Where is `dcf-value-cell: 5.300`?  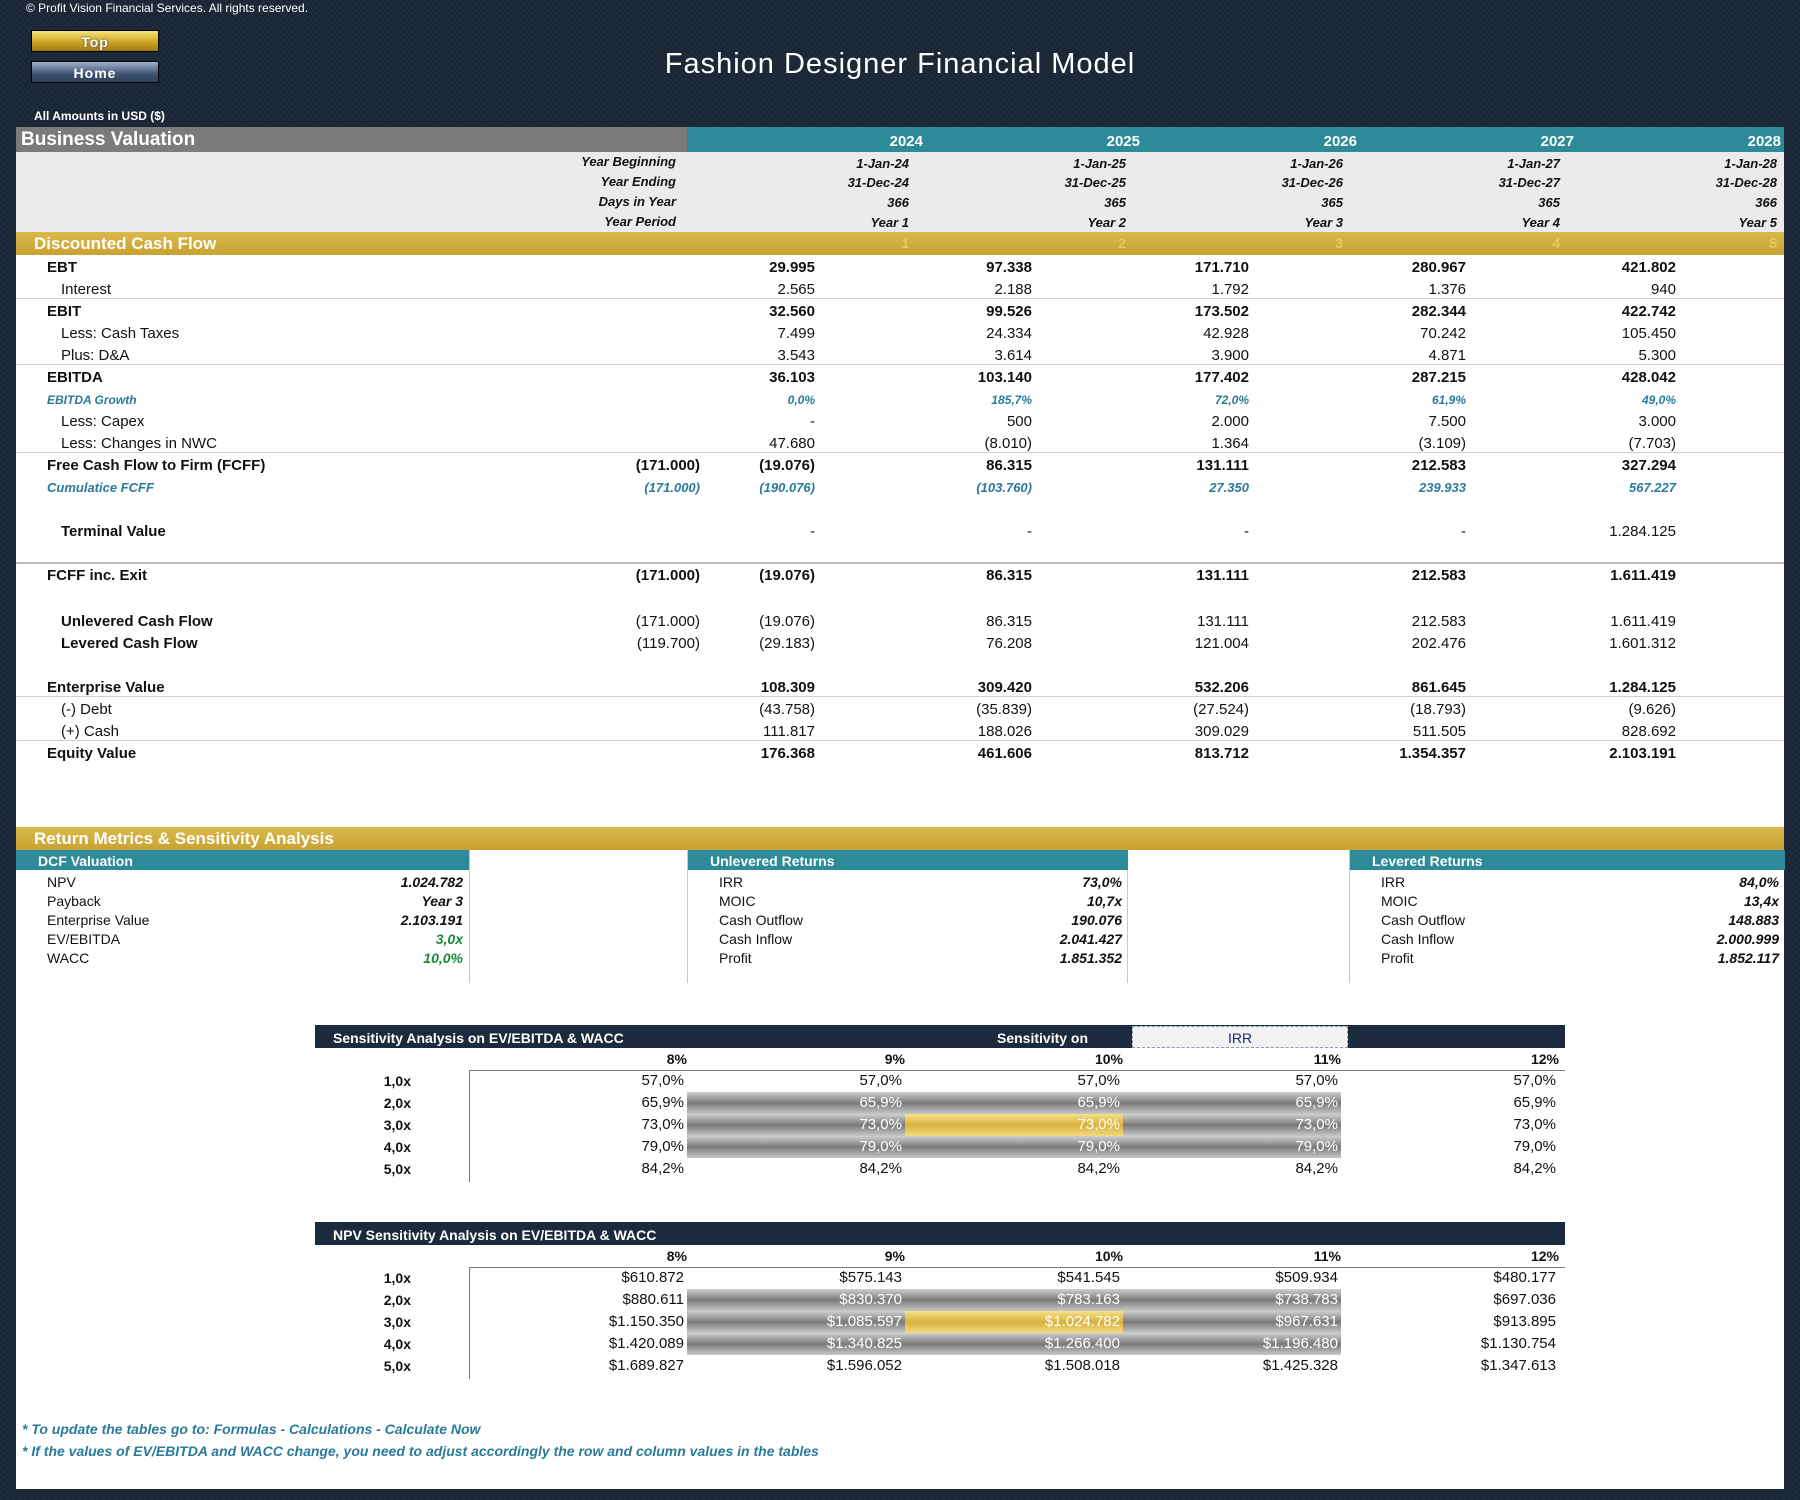 dcf-value-cell: 5.300 is located at coordinates (1657, 355).